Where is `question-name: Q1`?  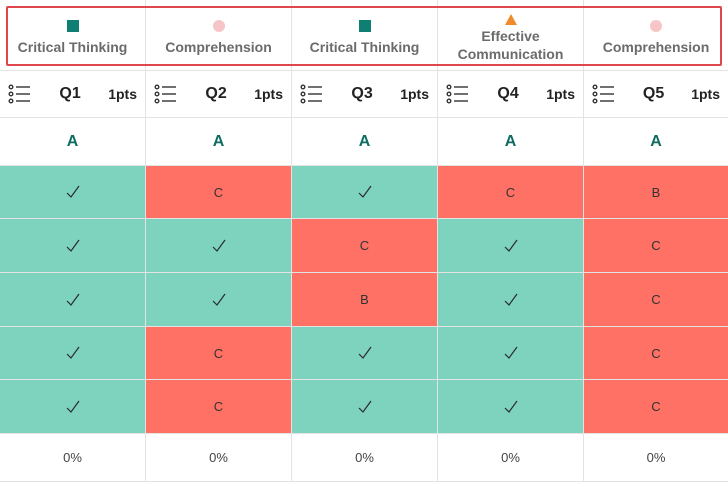 question-name: Q1 is located at coordinates (70, 93).